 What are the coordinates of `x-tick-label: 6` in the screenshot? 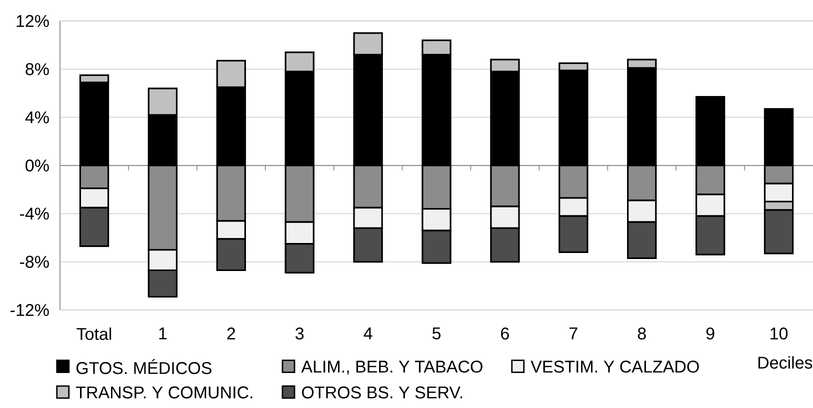 It's located at (505, 334).